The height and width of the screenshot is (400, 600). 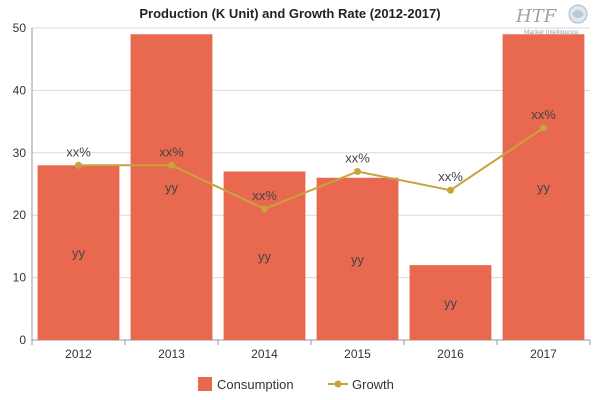 I want to click on x-tick-label: 2014, so click(x=264, y=354).